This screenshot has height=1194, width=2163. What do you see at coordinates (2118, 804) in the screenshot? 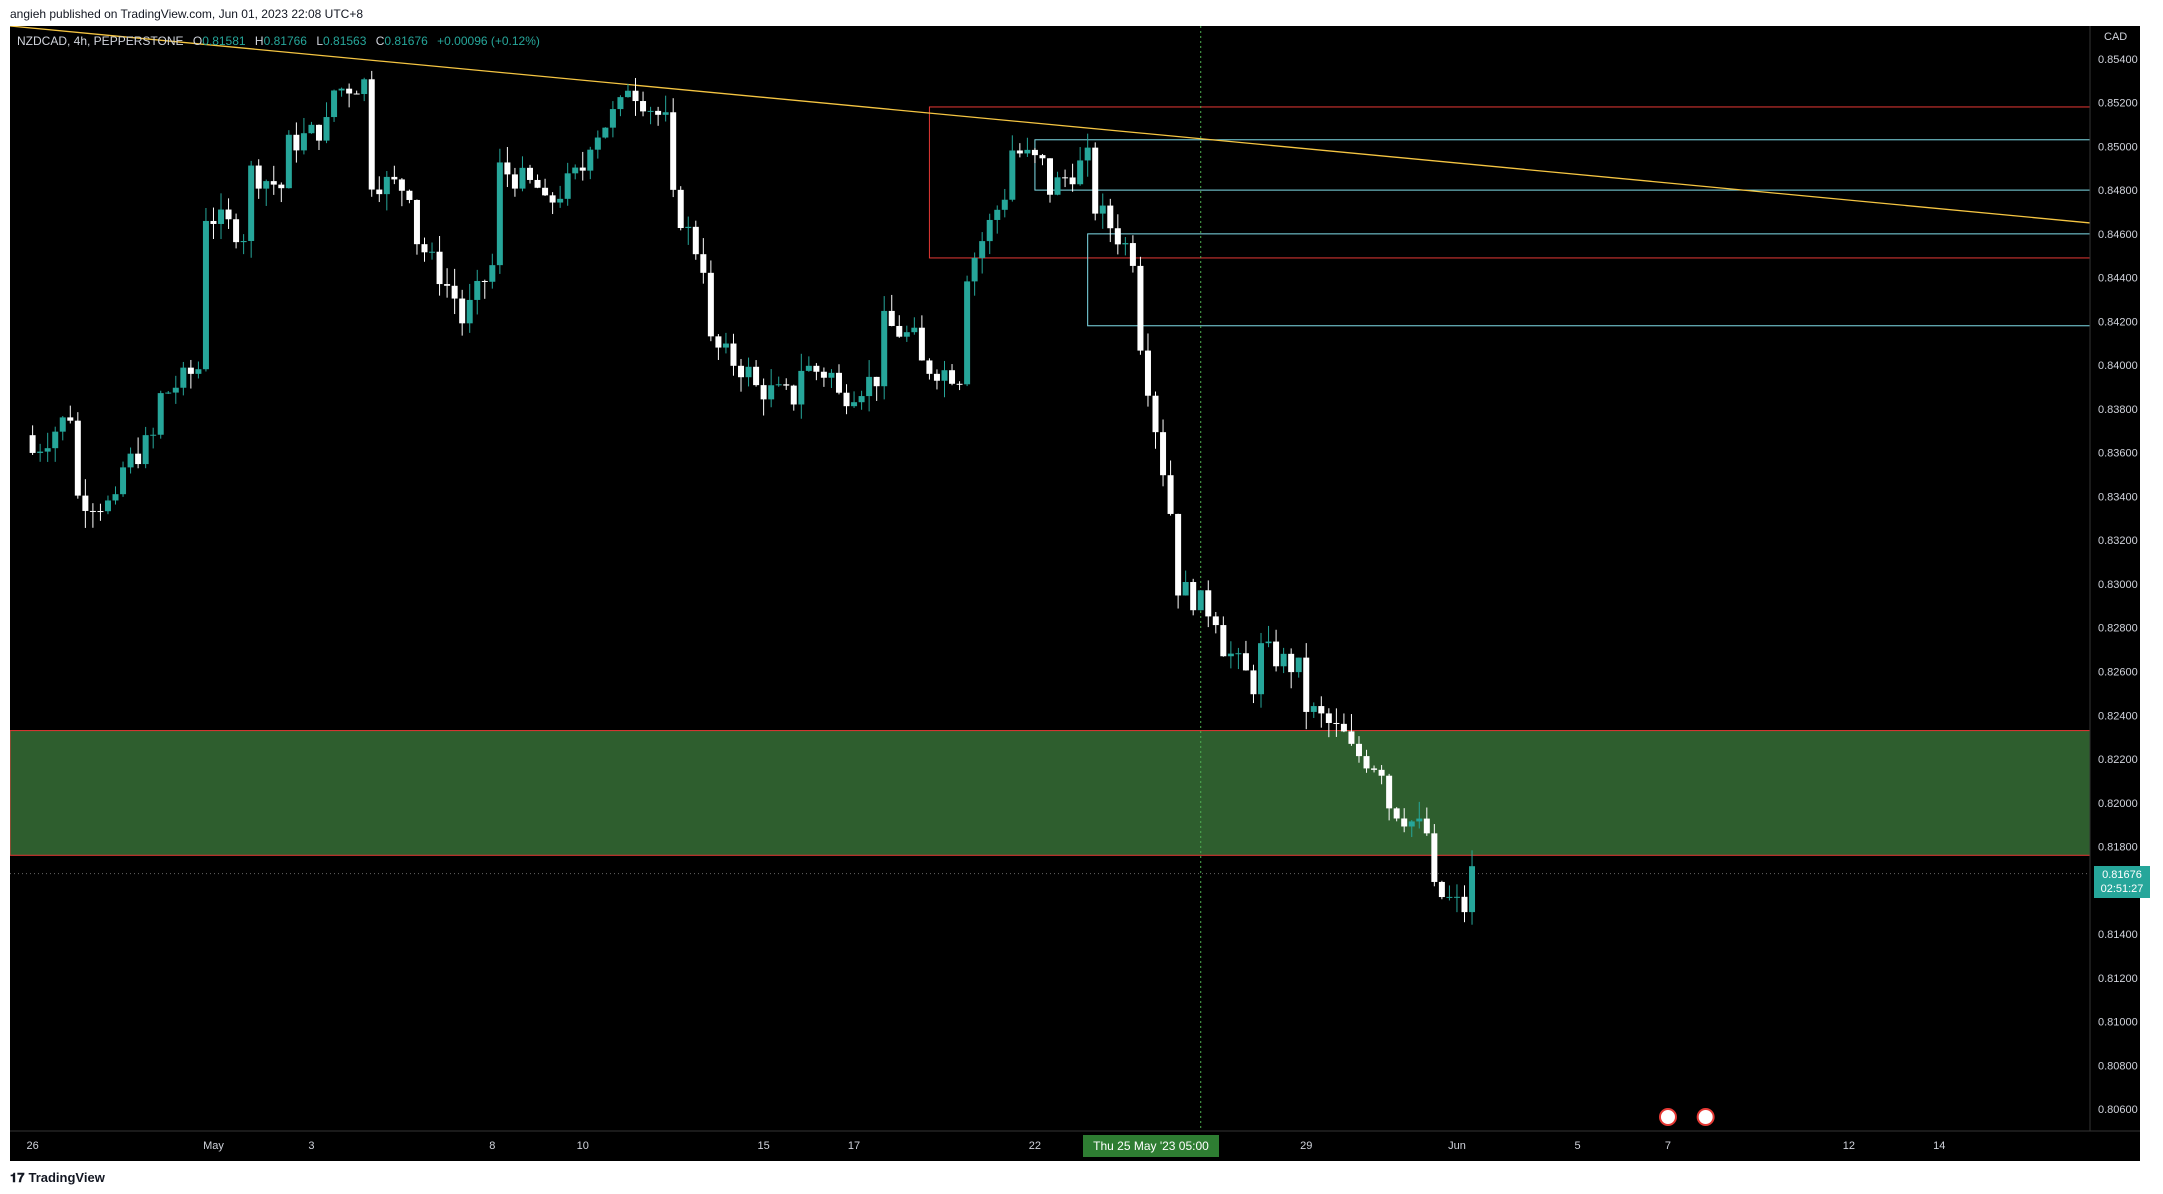
I see `price-tick-label: 0.82000` at bounding box center [2118, 804].